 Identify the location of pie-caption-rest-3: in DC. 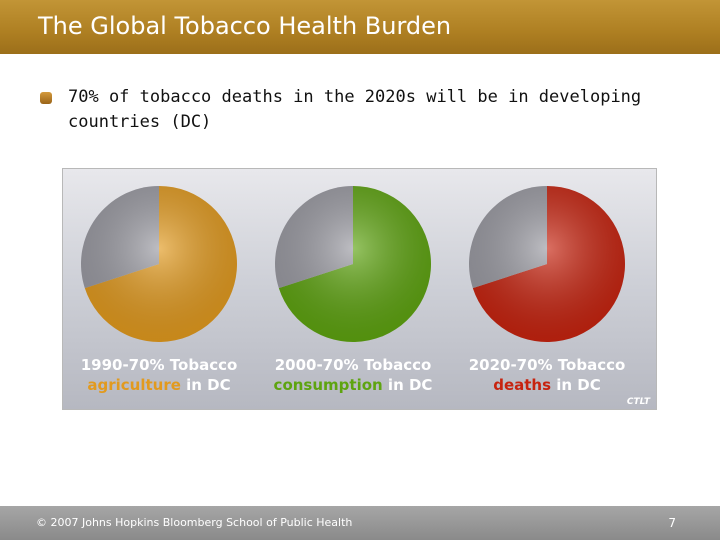
(576, 385).